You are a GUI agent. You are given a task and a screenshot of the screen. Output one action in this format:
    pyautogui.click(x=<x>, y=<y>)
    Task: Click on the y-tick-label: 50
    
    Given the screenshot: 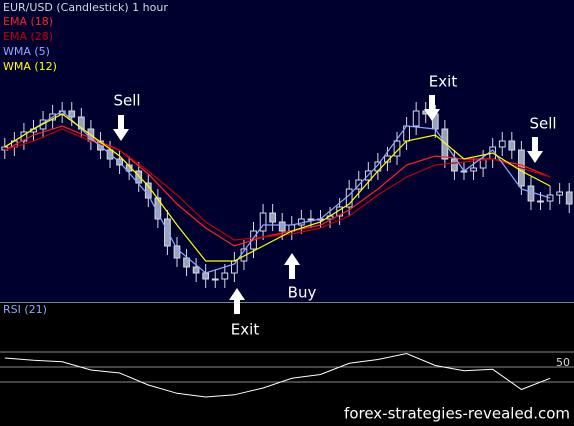 What is the action you would take?
    pyautogui.click(x=563, y=362)
    